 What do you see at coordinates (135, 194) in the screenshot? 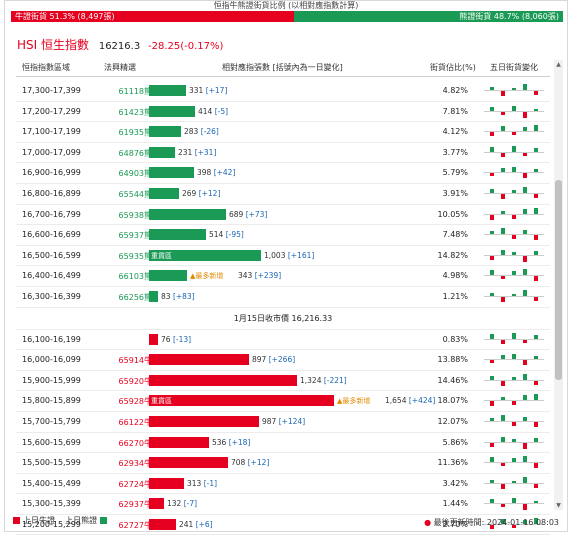
I see `row-warrant-code: 65544熊` at bounding box center [135, 194].